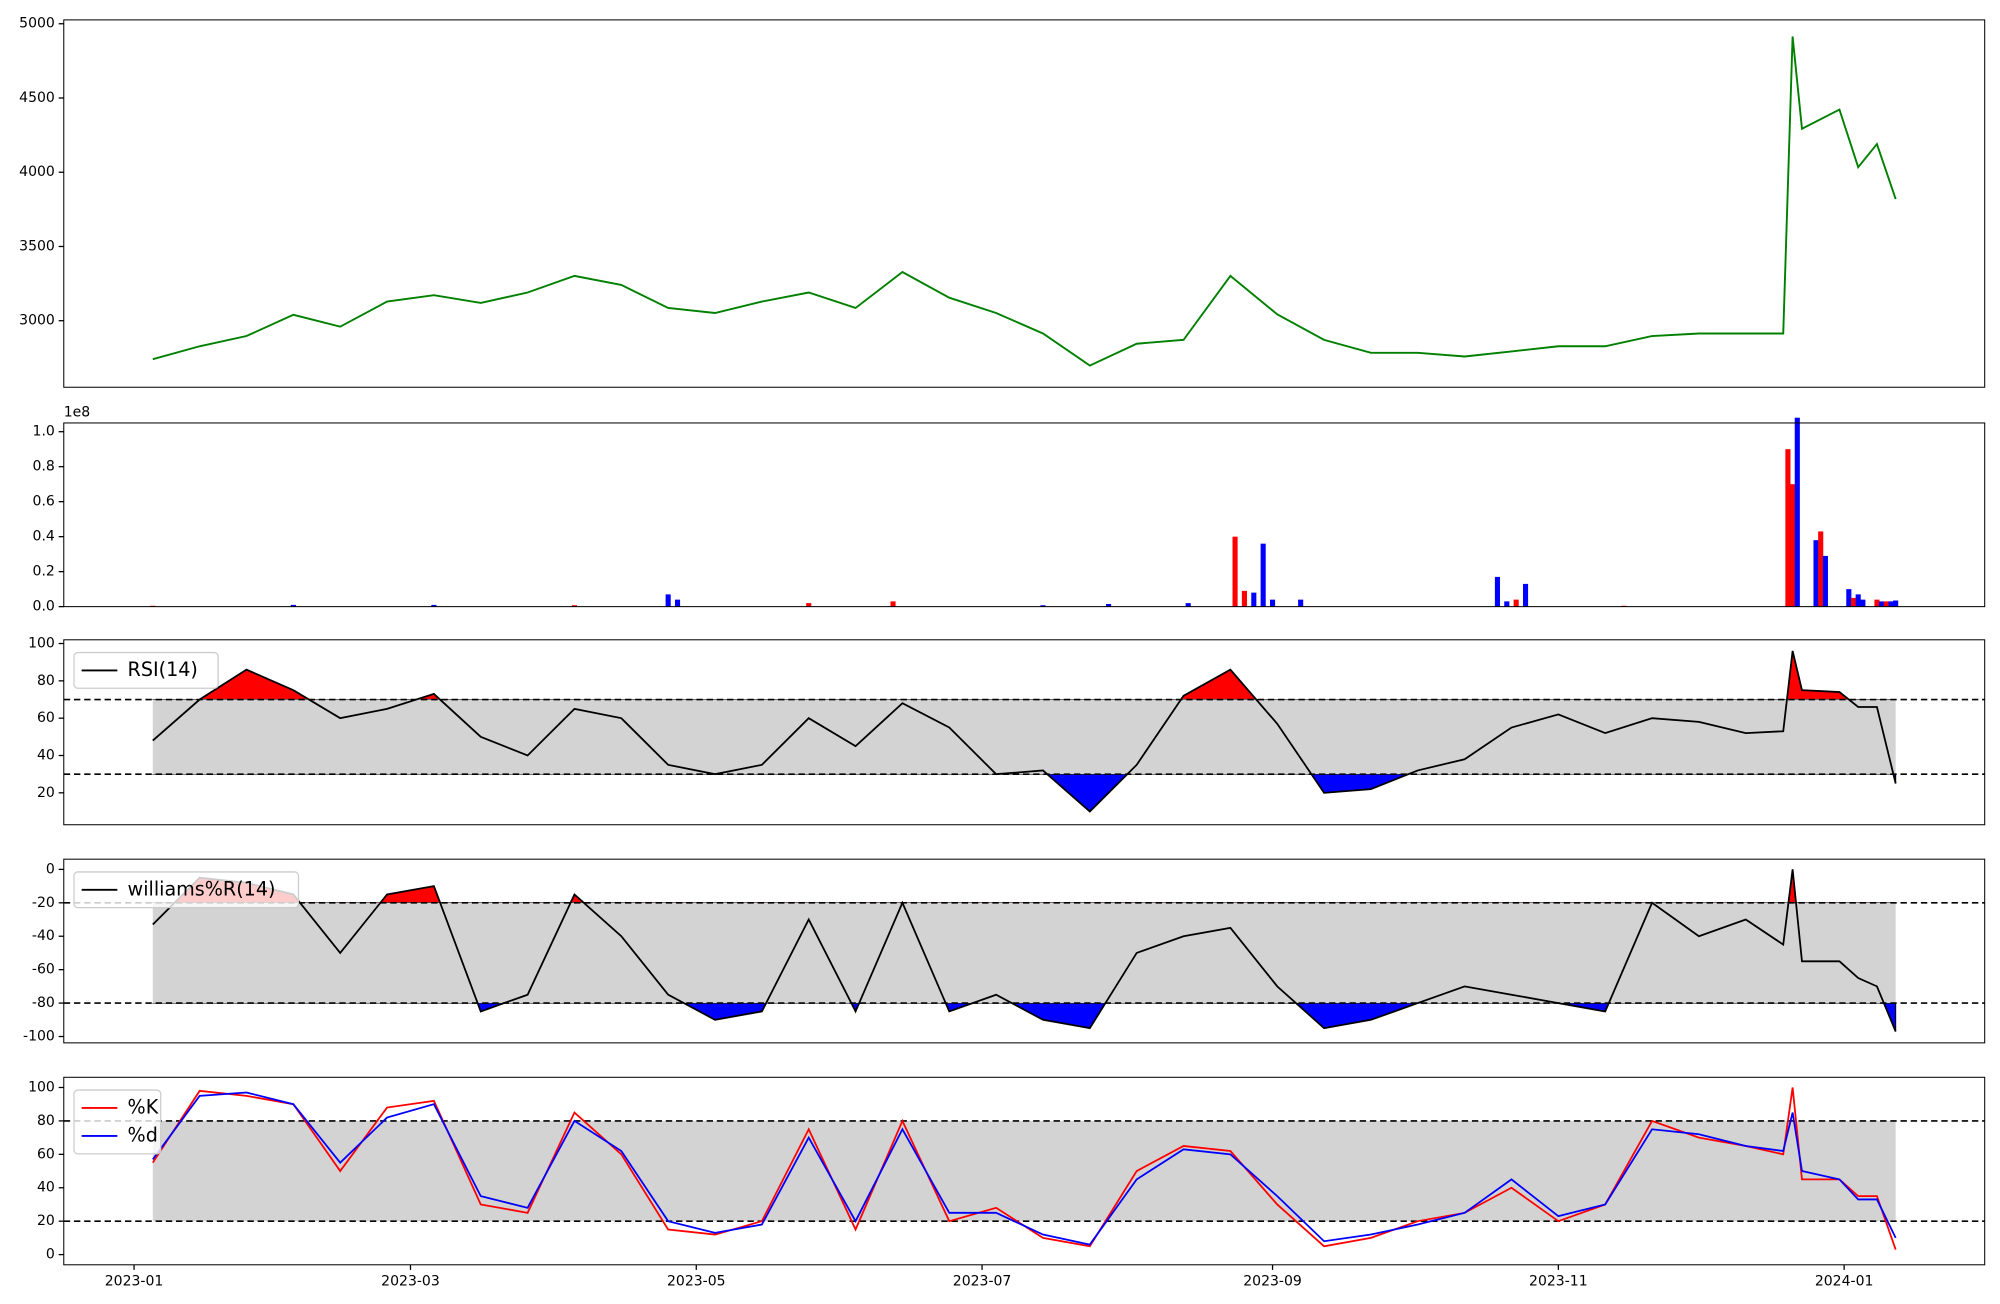 This screenshot has width=2000, height=1304. What do you see at coordinates (44, 467) in the screenshot?
I see `y-tick-label: 0.8` at bounding box center [44, 467].